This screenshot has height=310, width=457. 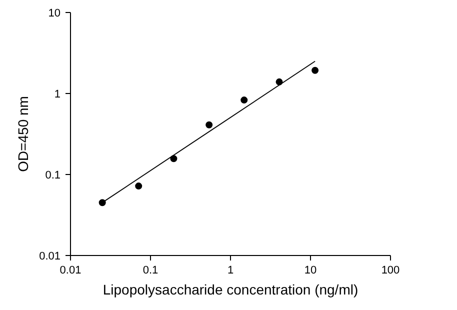 What do you see at coordinates (71, 270) in the screenshot?
I see `x-tick-label: 0.01` at bounding box center [71, 270].